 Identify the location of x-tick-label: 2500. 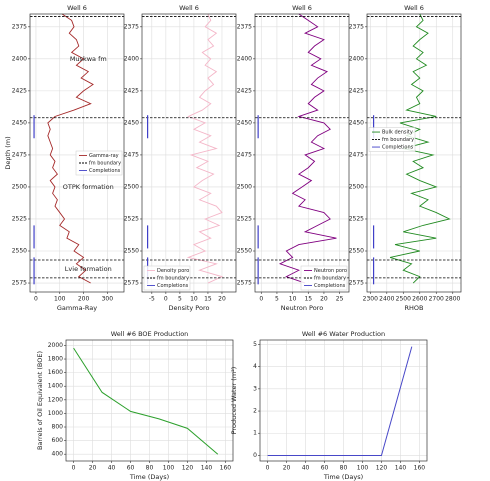
(403, 299).